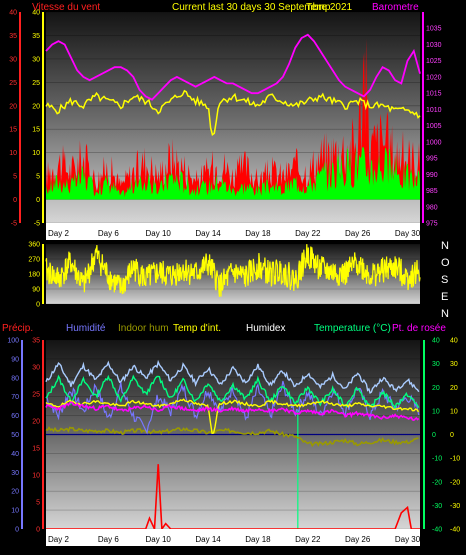  Describe the element at coordinates (434, 29) in the screenshot. I see `top-right-tick-label: 1035` at that location.